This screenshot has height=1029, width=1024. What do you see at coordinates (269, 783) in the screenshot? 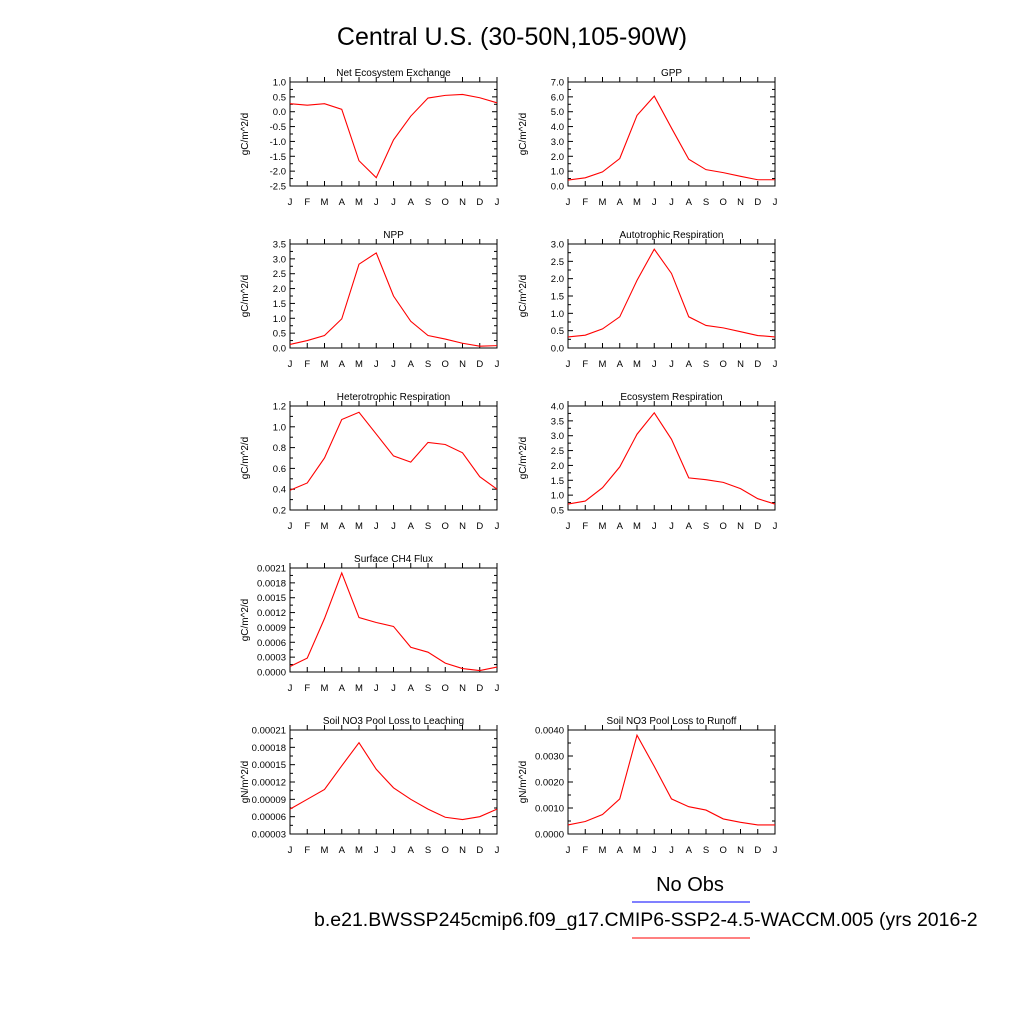
I see `y-tick-label: 0.00012` at bounding box center [269, 783].